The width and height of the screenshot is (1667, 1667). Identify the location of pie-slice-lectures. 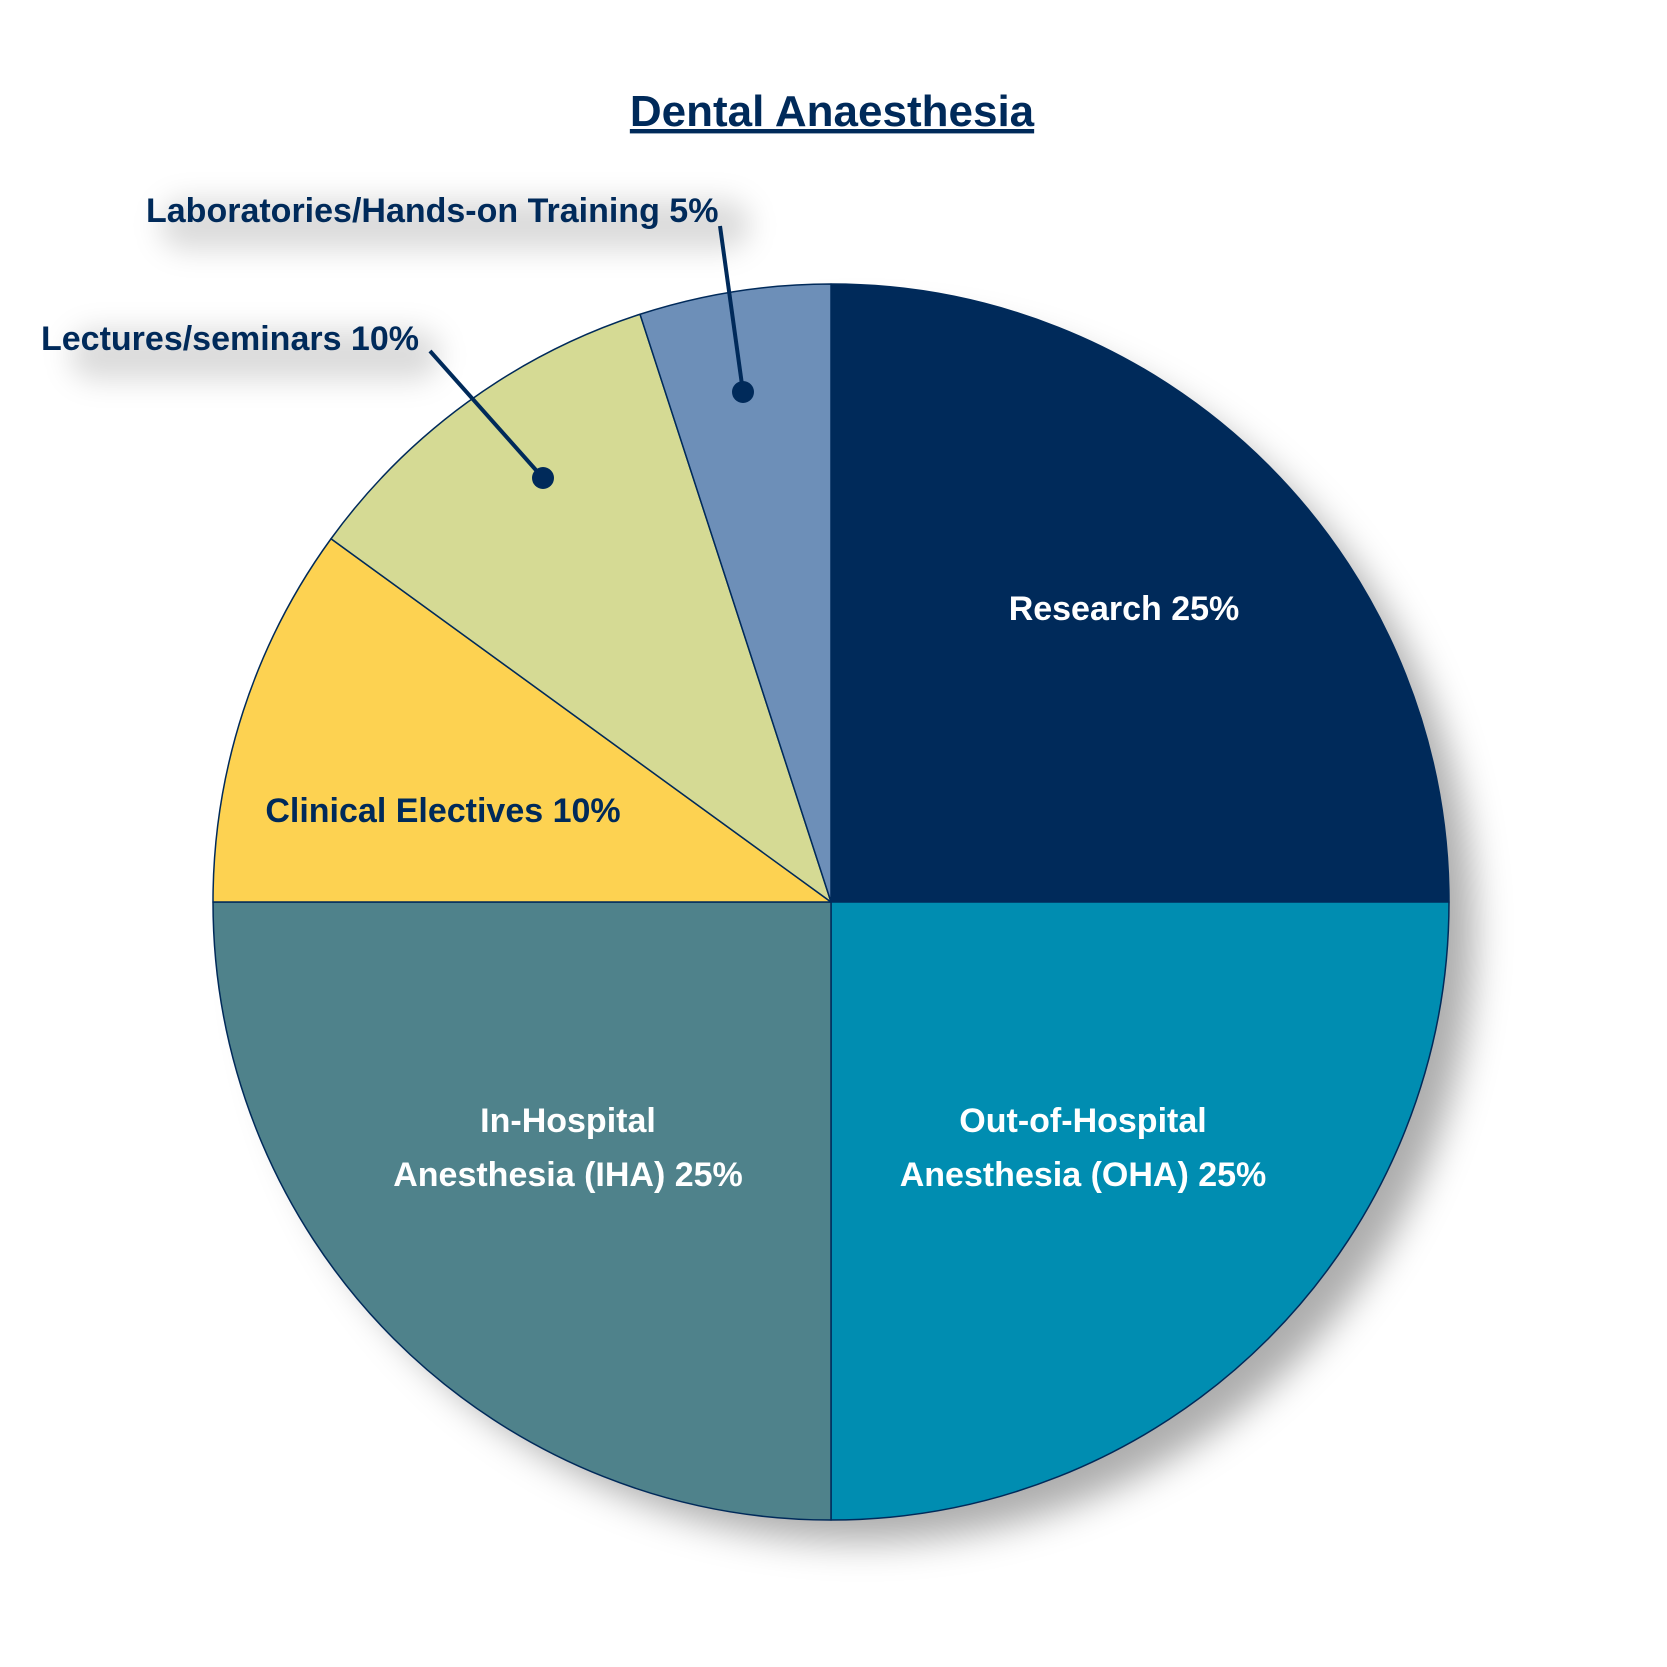
(581, 608).